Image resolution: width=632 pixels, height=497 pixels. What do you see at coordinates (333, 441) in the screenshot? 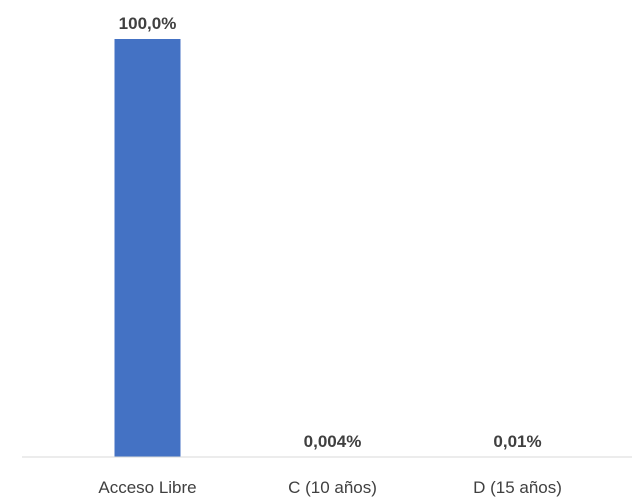
I see `data-label-1: 0,004%` at bounding box center [333, 441].